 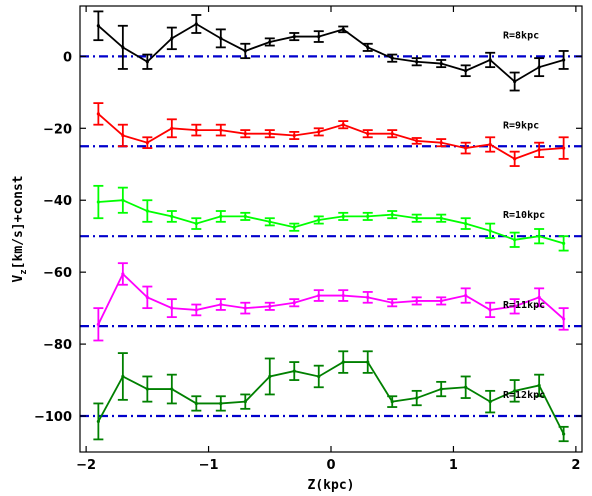 What do you see at coordinates (57, 345) in the screenshot?
I see `y-tick-label: −80` at bounding box center [57, 345].